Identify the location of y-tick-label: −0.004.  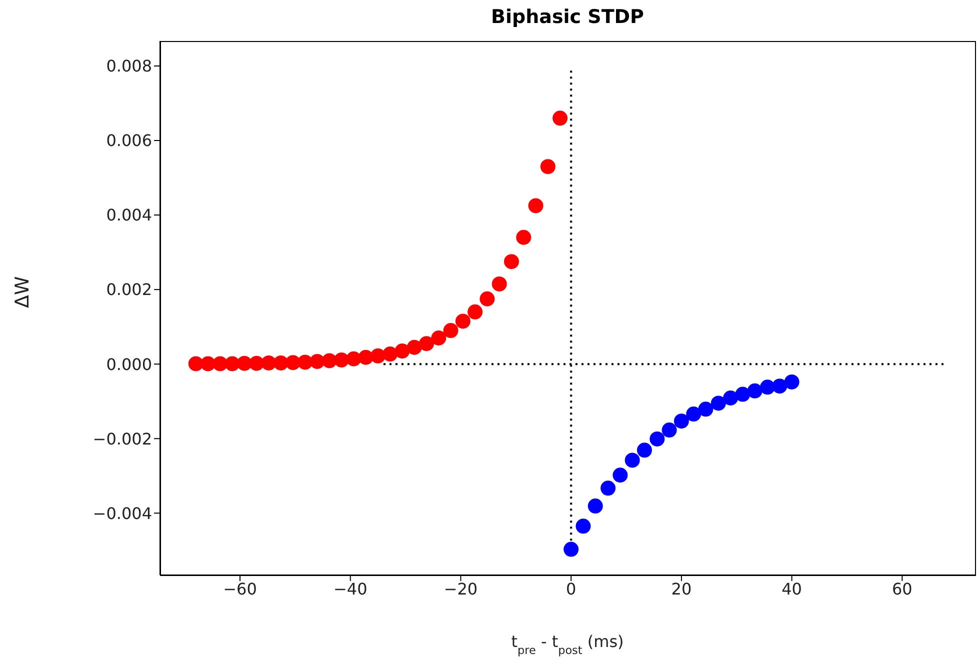
(122, 513).